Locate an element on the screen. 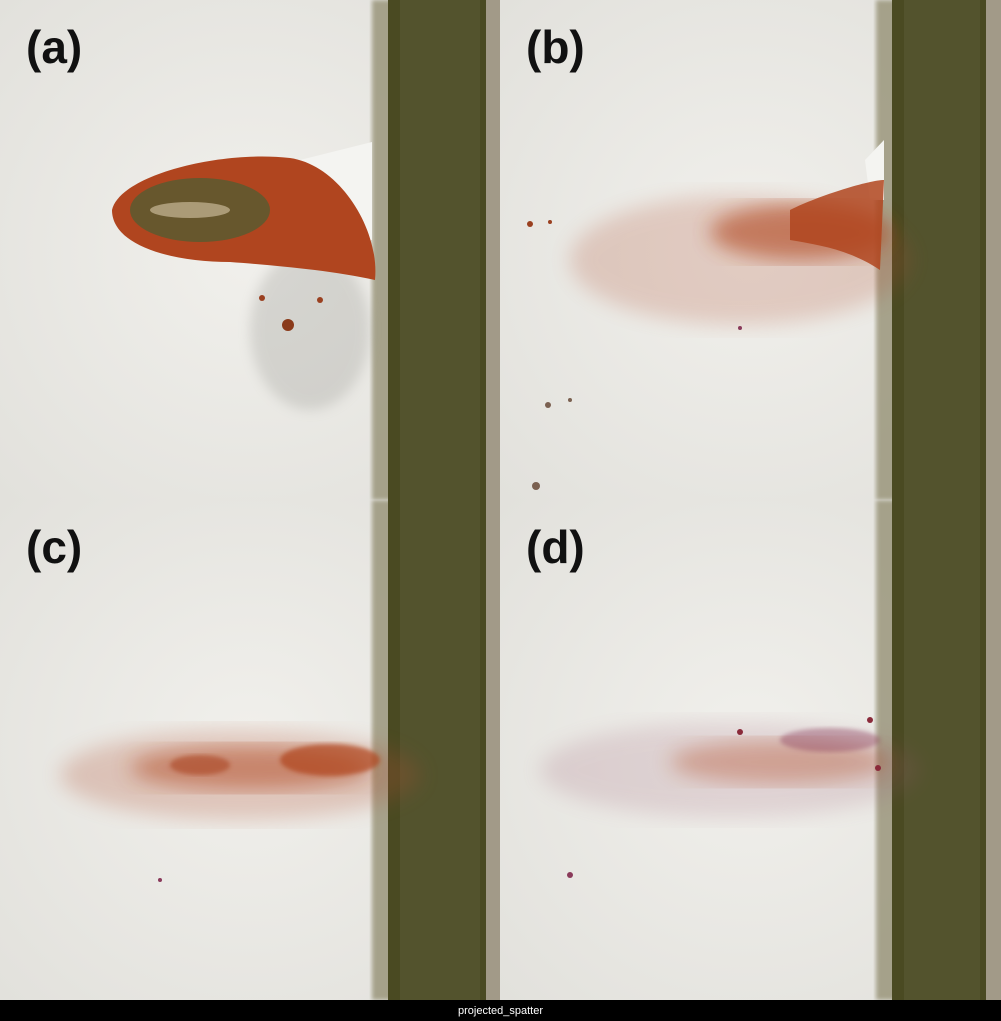 This screenshot has height=1021, width=1001. caption-bar: projected_spatter is located at coordinates (500, 1010).